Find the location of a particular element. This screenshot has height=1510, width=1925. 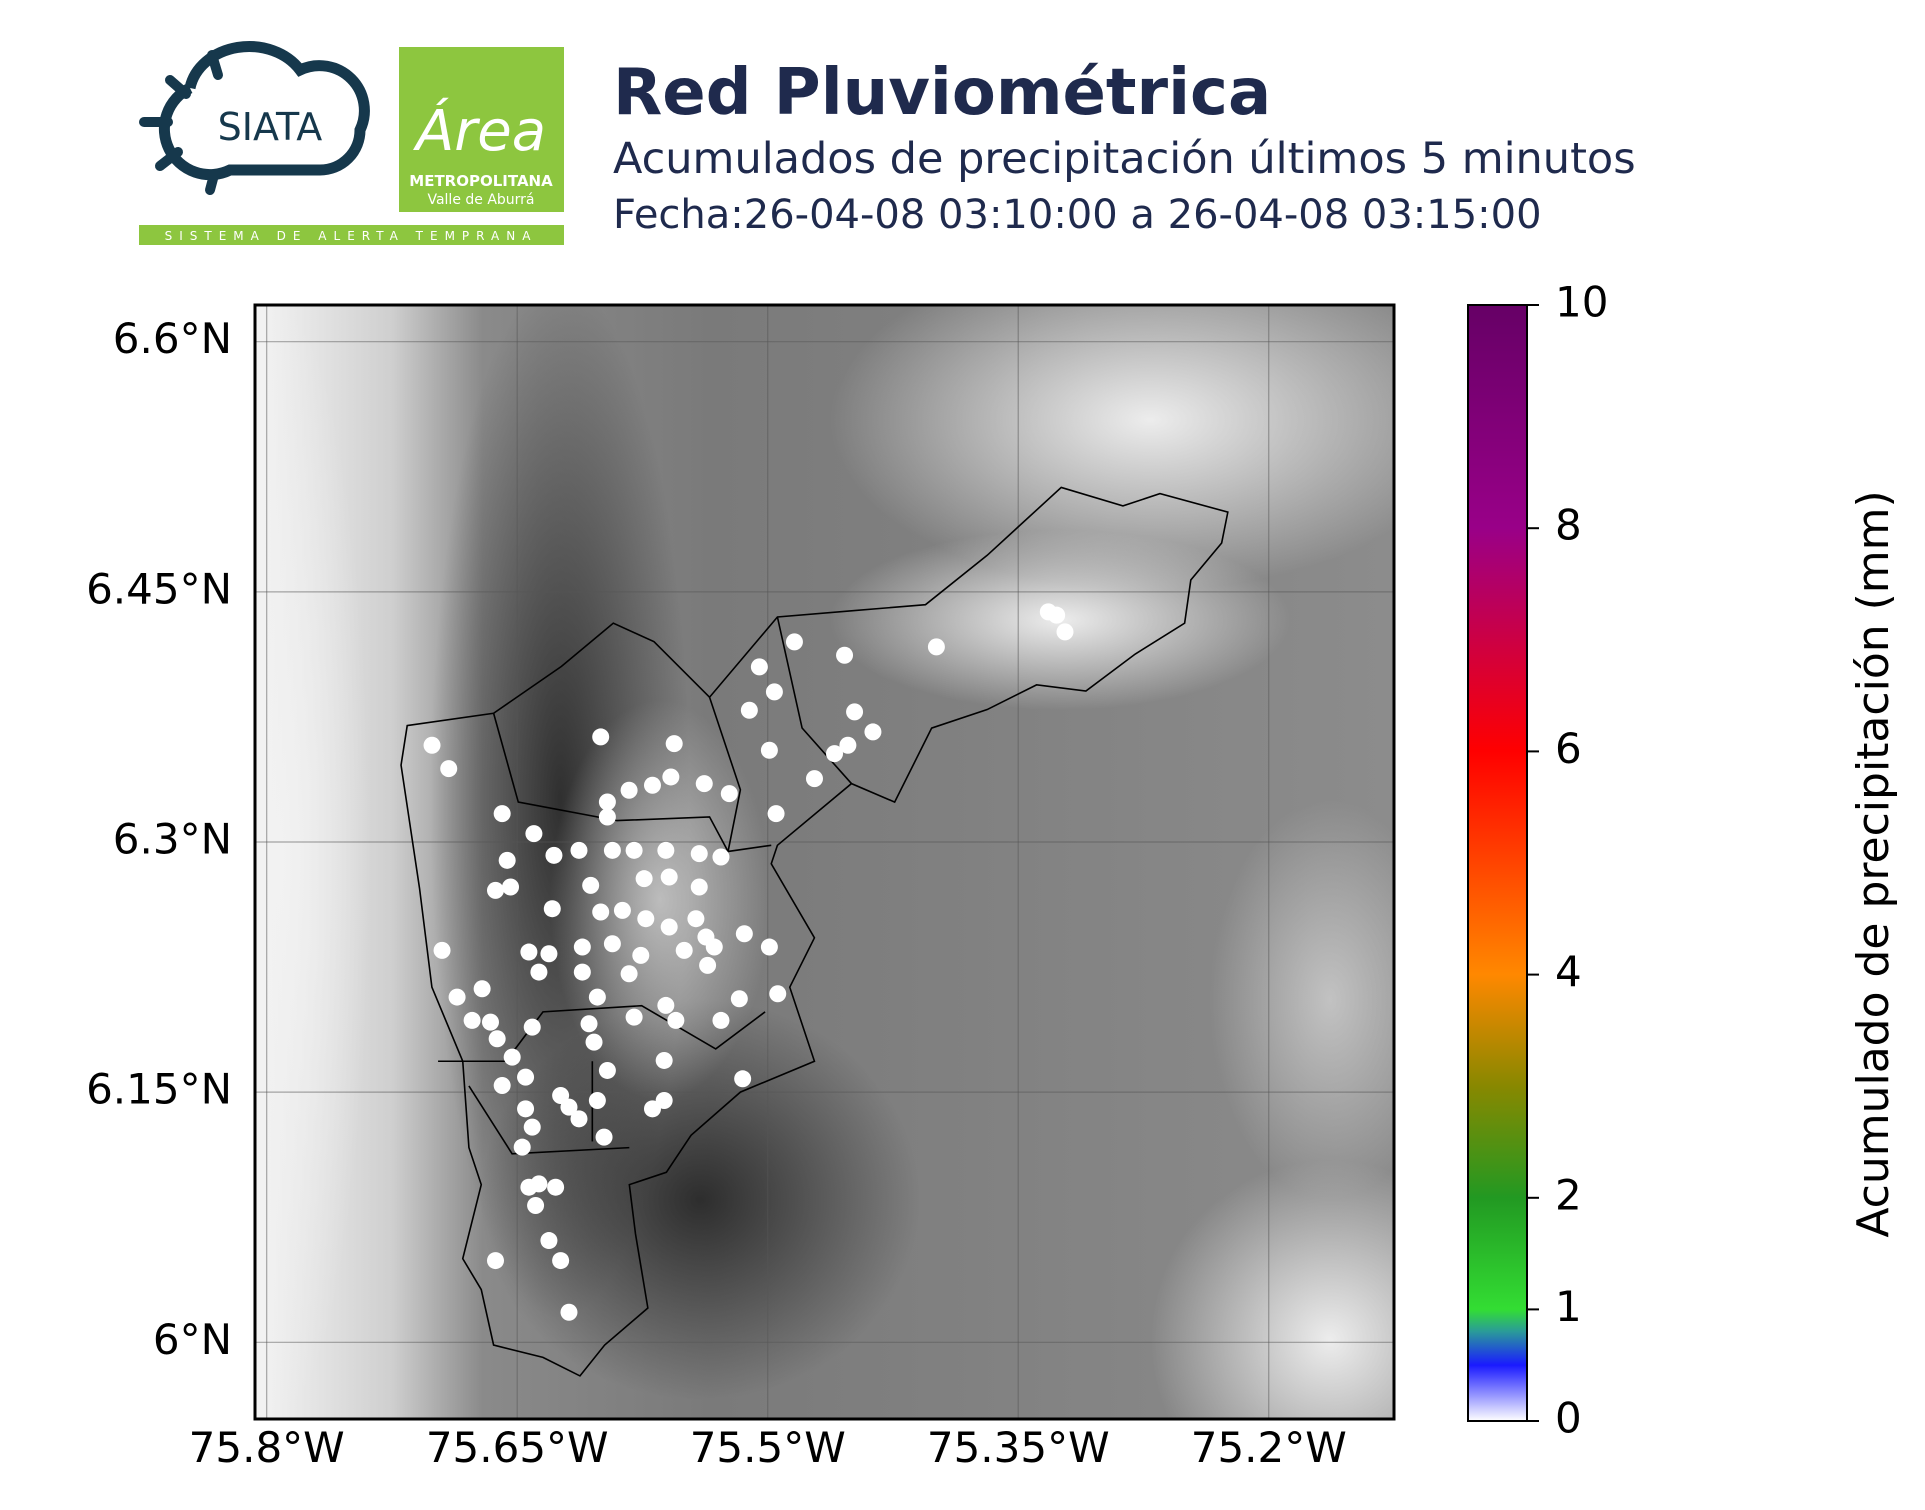

colorbar-tick-label: 8 is located at coordinates (1568, 525).